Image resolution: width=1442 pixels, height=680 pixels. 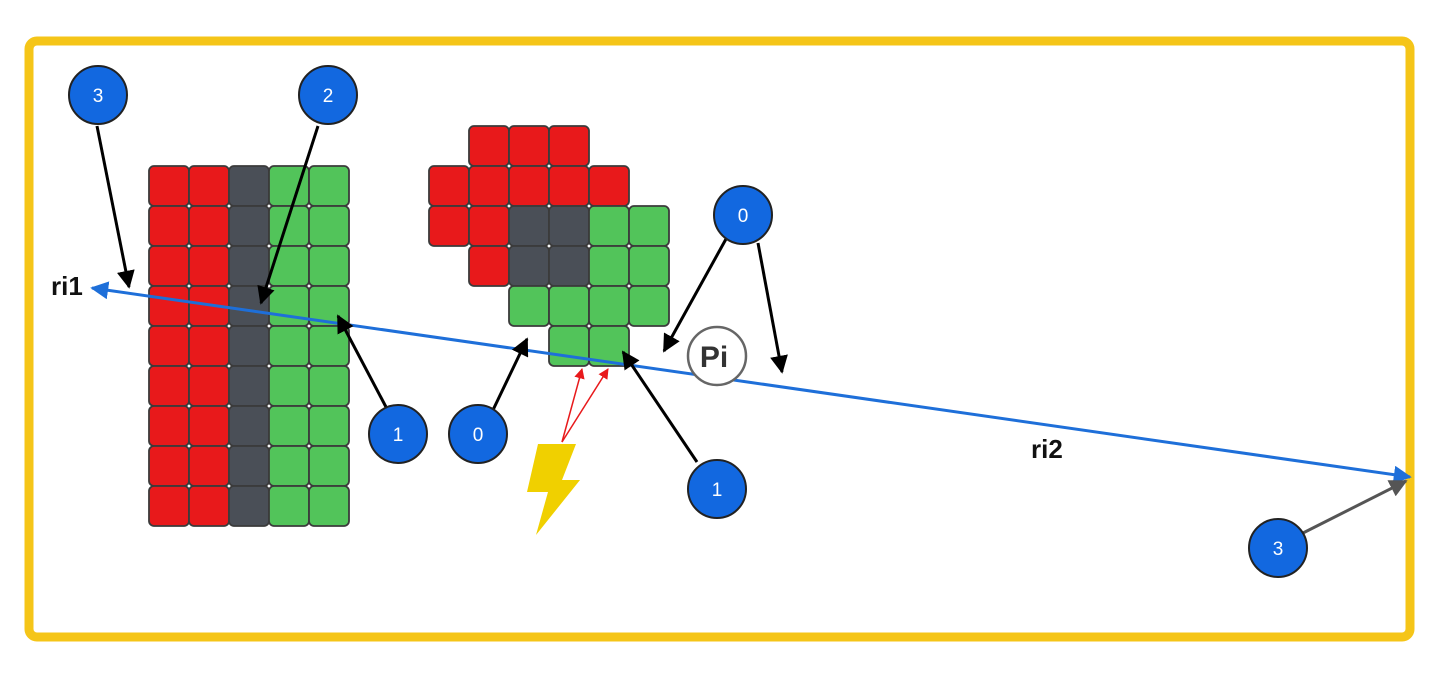 What do you see at coordinates (695, 295) in the screenshot?
I see `arrow-marker0-right-a` at bounding box center [695, 295].